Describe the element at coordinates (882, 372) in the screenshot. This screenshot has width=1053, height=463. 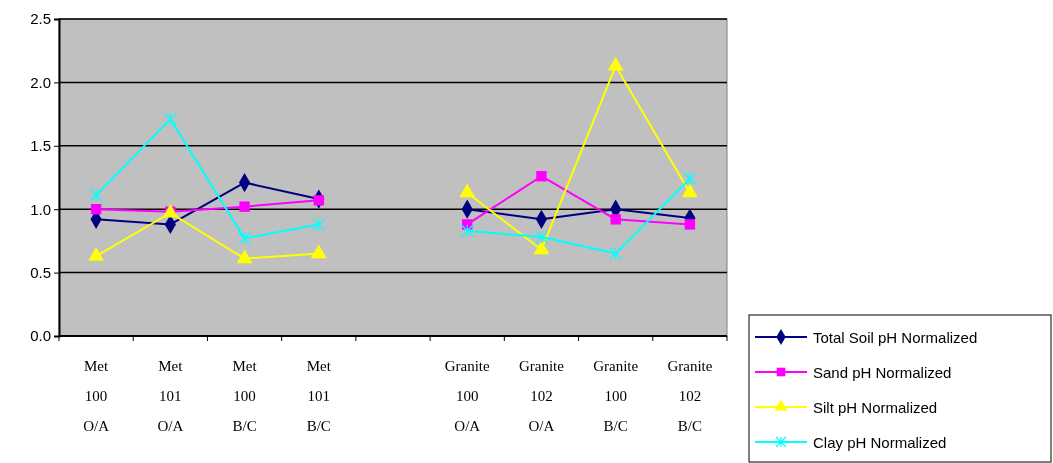
I see `legend-label: Sand pH Normalized` at that location.